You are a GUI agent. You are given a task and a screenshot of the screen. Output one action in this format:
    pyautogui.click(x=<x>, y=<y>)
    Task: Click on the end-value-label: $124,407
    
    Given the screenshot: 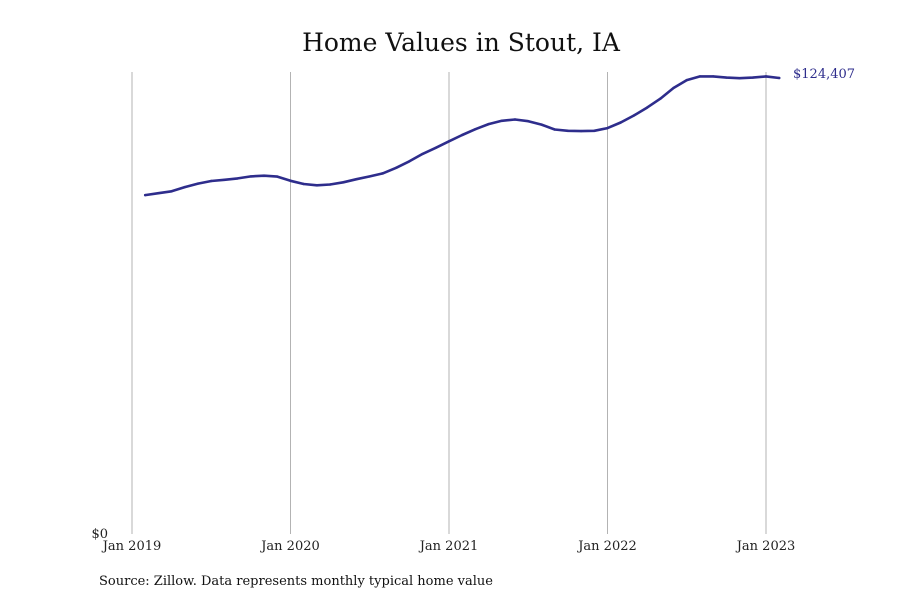 What is the action you would take?
    pyautogui.click(x=824, y=74)
    